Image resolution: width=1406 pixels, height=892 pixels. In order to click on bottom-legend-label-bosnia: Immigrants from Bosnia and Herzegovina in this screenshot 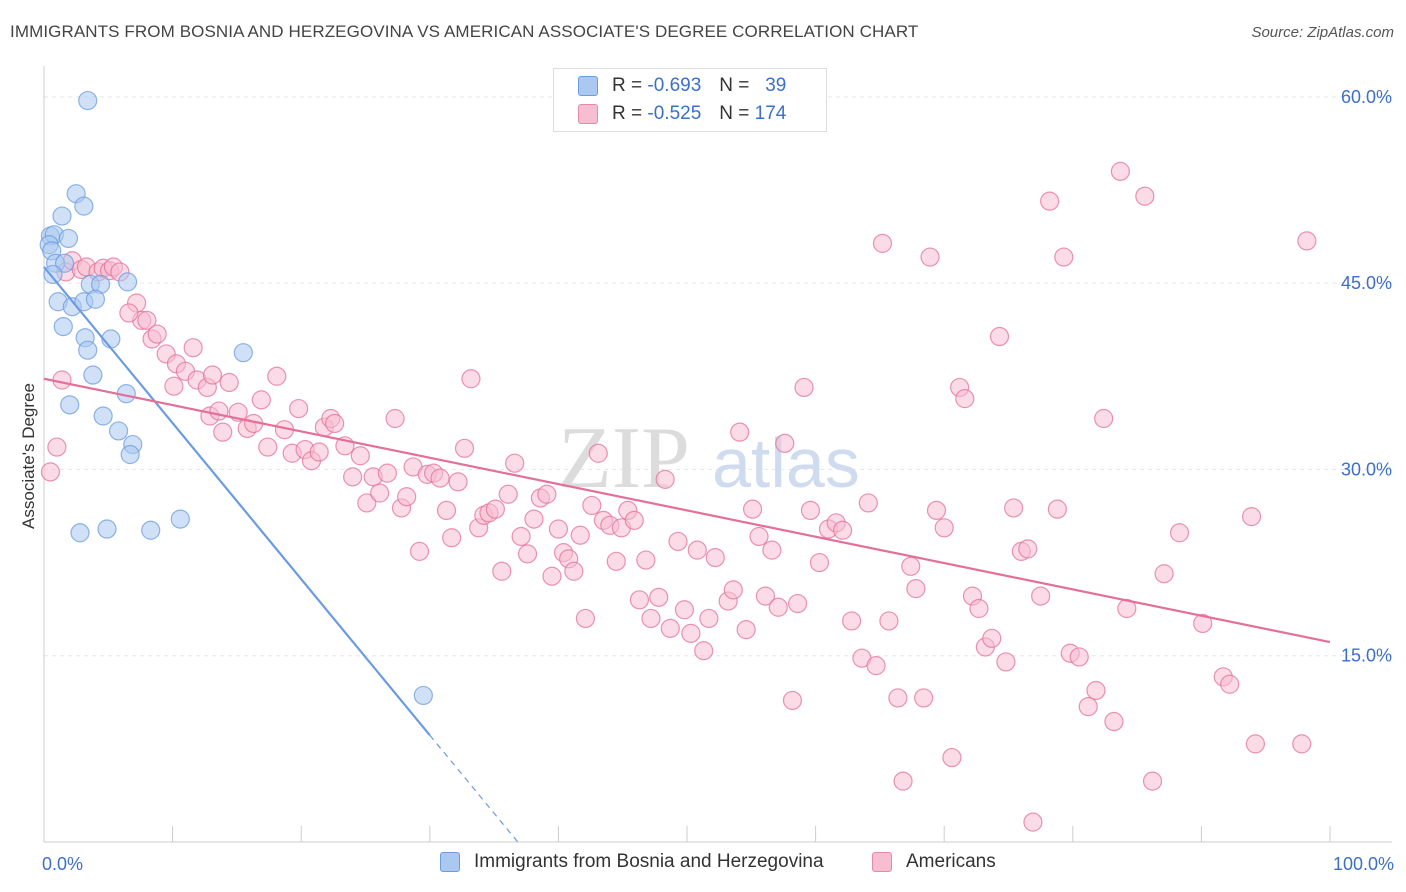, I will do `click(649, 861)`.